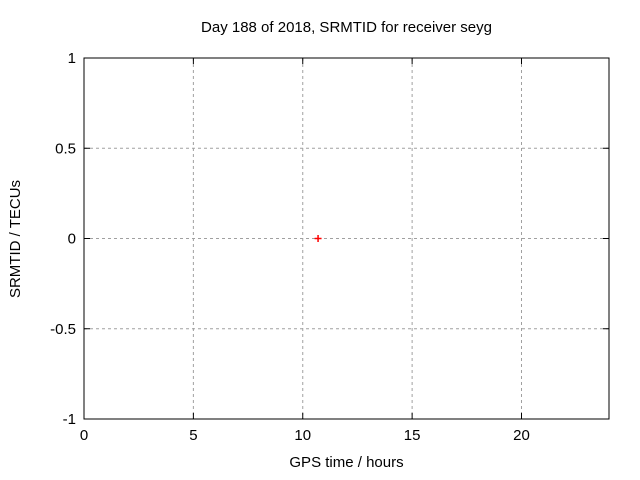  I want to click on y-tick-label: -0.5, so click(63, 329).